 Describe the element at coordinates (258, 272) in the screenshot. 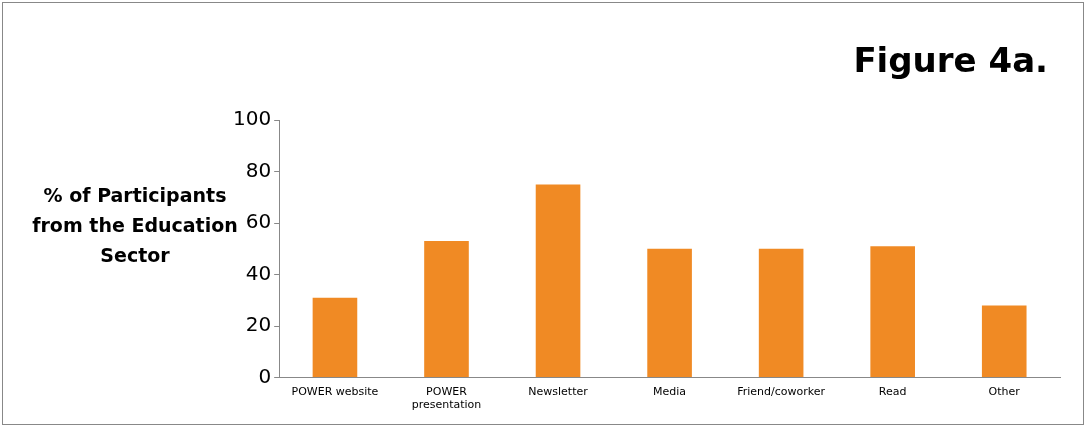

I see `y-tick-label: 40` at that location.